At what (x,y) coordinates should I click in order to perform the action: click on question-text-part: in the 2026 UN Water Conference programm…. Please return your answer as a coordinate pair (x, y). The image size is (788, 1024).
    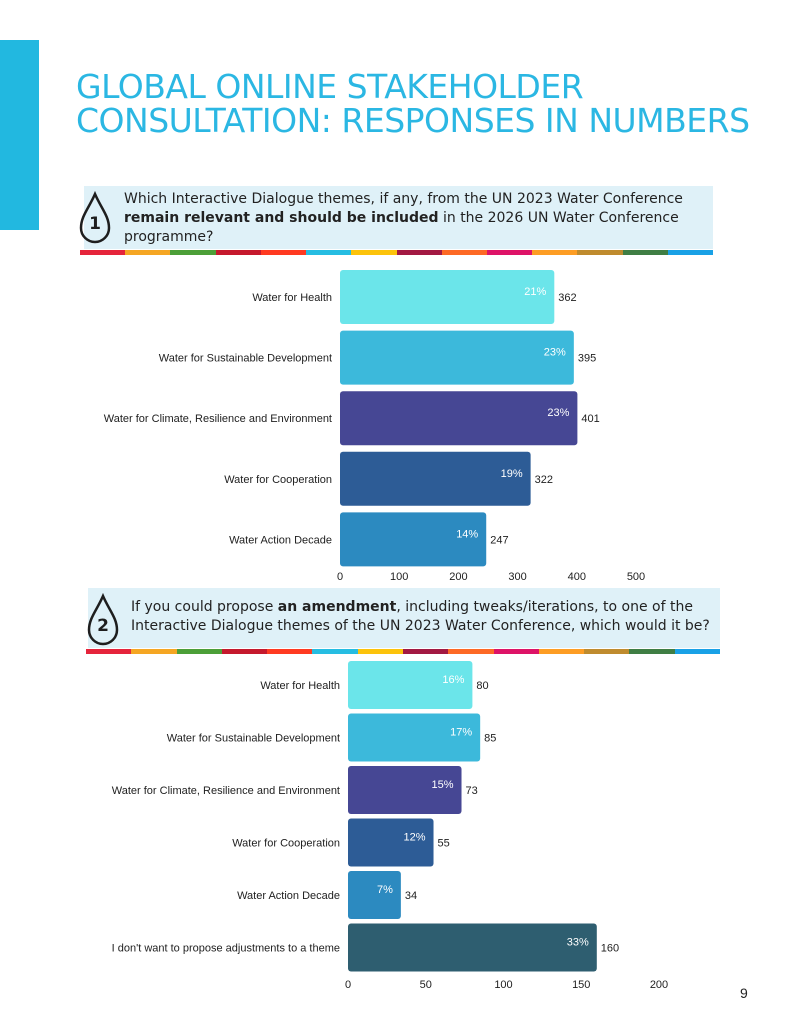
    Looking at the image, I should click on (401, 227).